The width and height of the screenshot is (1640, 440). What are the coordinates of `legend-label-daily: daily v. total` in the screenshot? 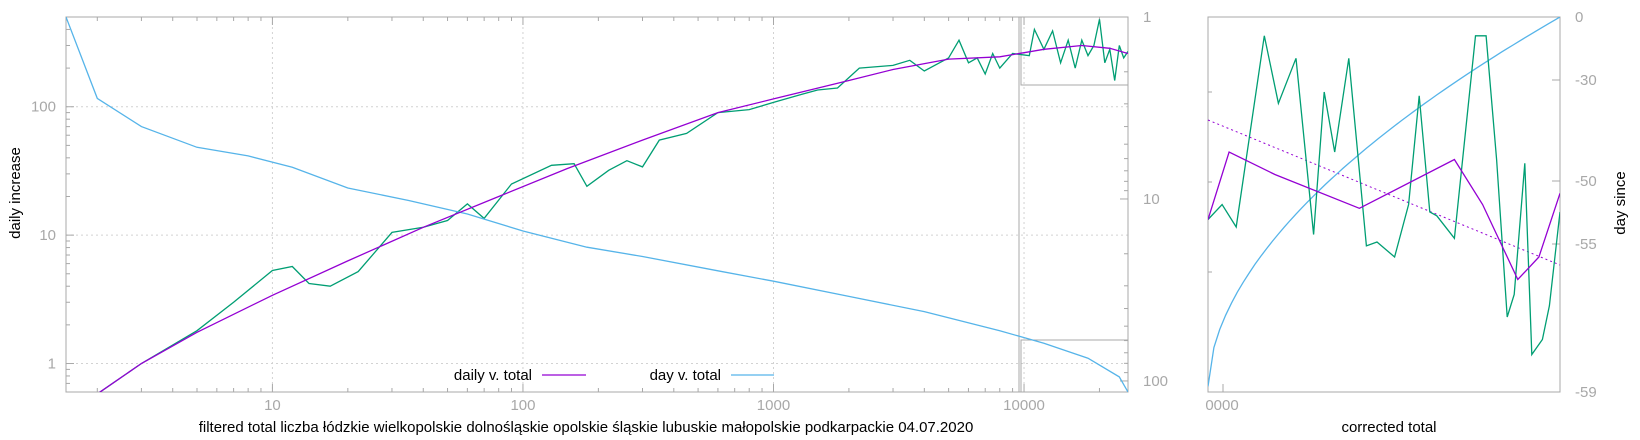 It's located at (493, 375).